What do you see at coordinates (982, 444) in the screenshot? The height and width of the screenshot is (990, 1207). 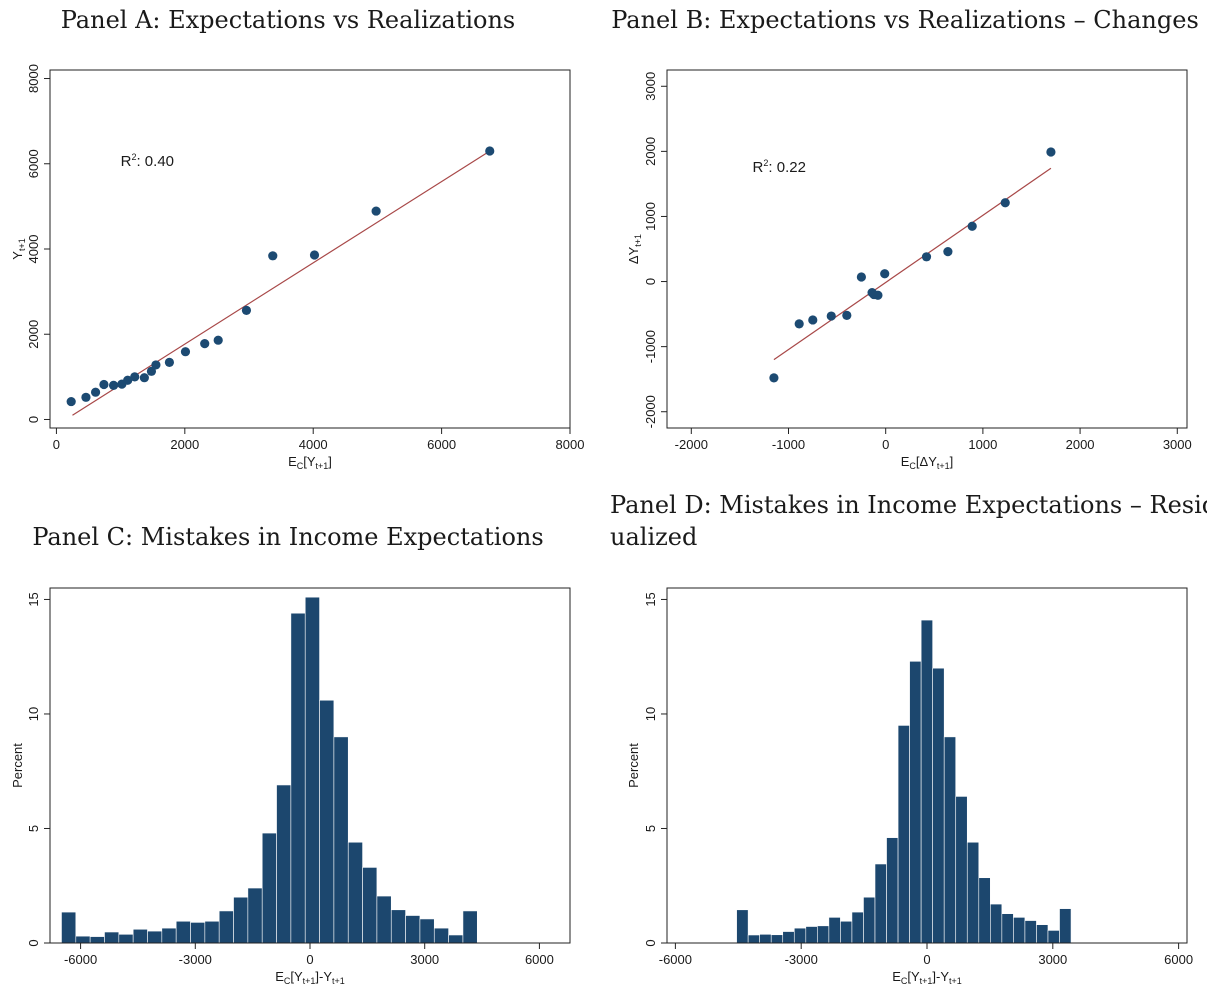 I see `x-tick-label: 1000` at bounding box center [982, 444].